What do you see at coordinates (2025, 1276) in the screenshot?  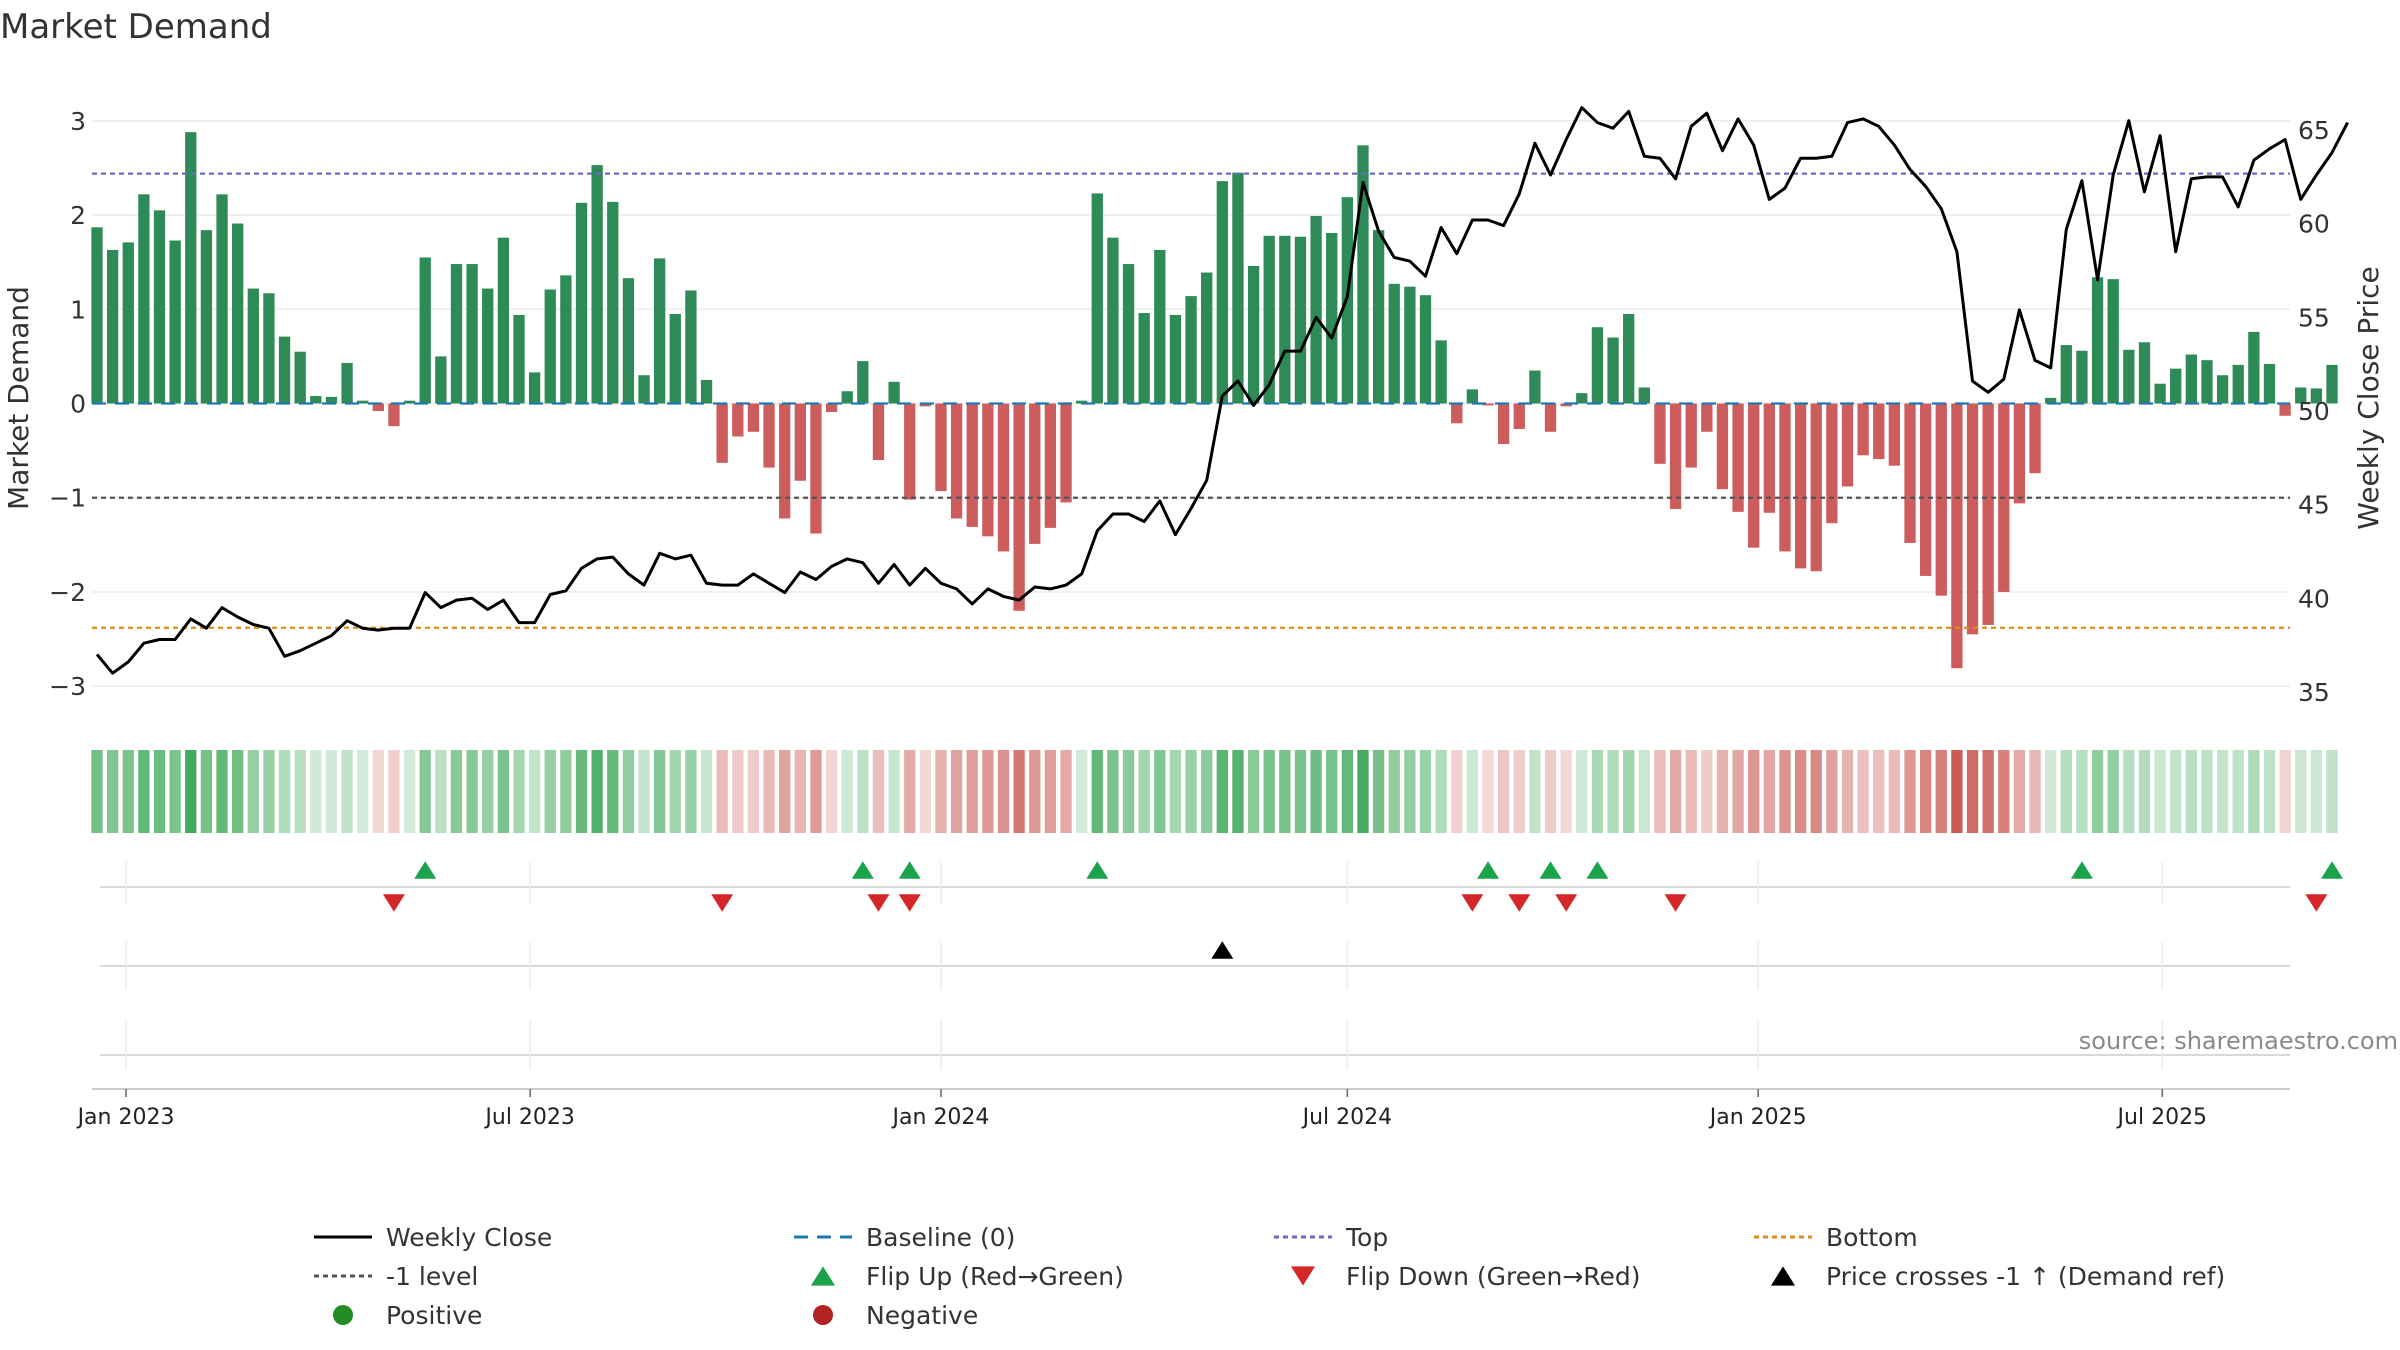 I see `legend-label: Price crosses -1 ↑ (Demand ref)` at bounding box center [2025, 1276].